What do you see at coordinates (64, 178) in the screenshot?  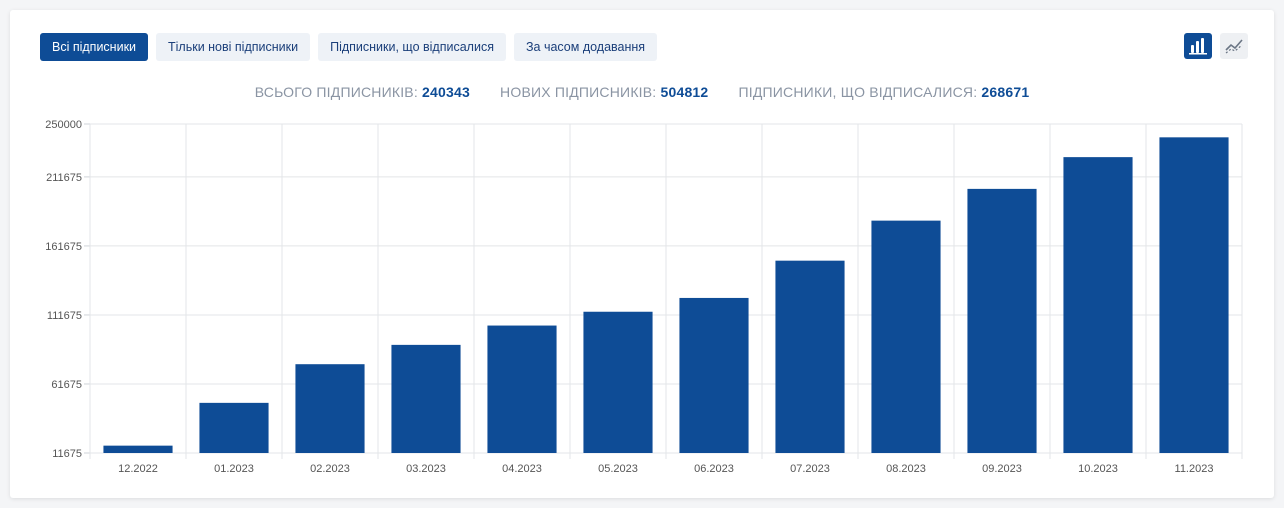 I see `y-tick-label: 211675` at bounding box center [64, 178].